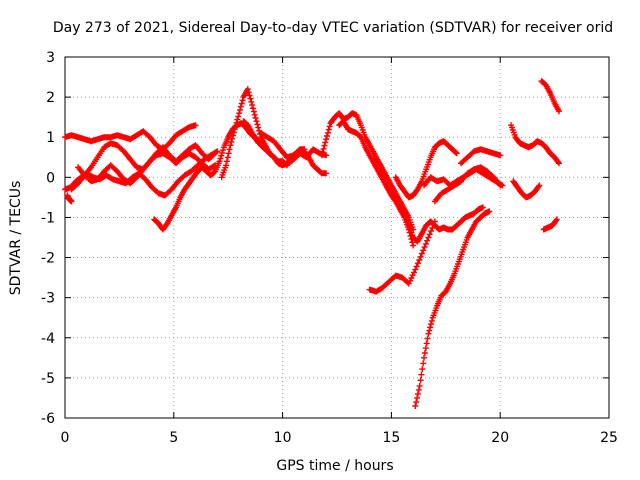 This screenshot has width=640, height=480. I want to click on y-tick-label: 1, so click(50, 138).